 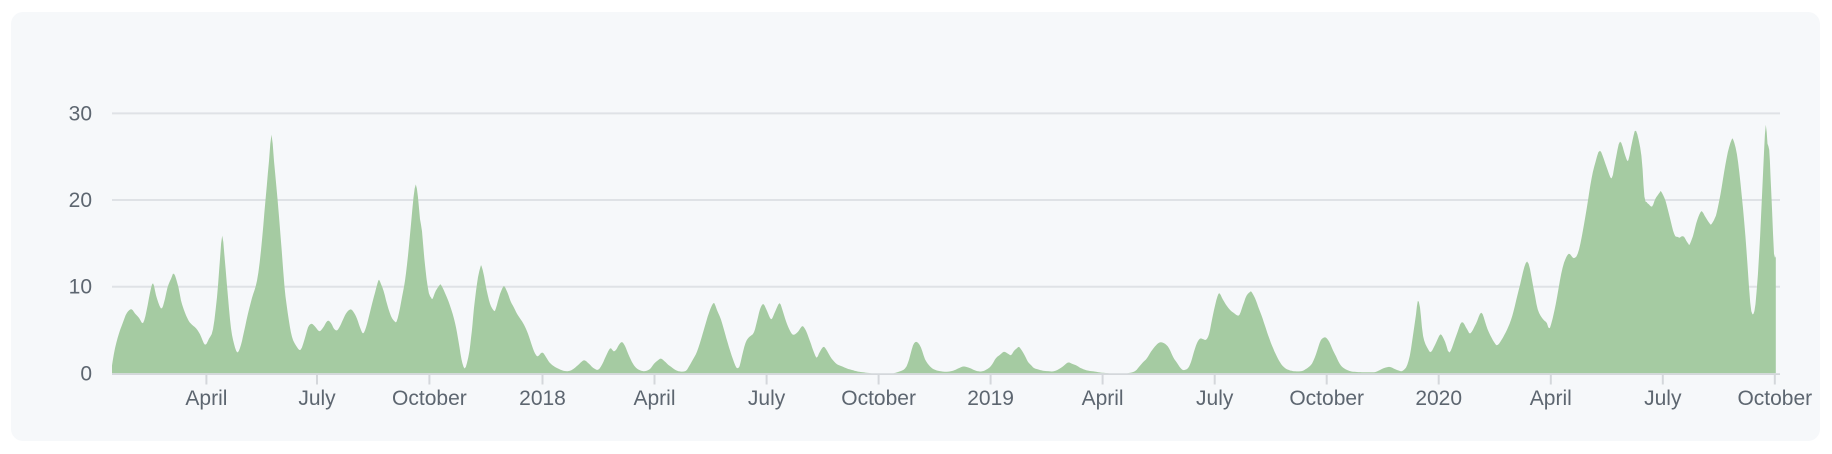 I want to click on svg-text: 2020, so click(x=1438, y=398).